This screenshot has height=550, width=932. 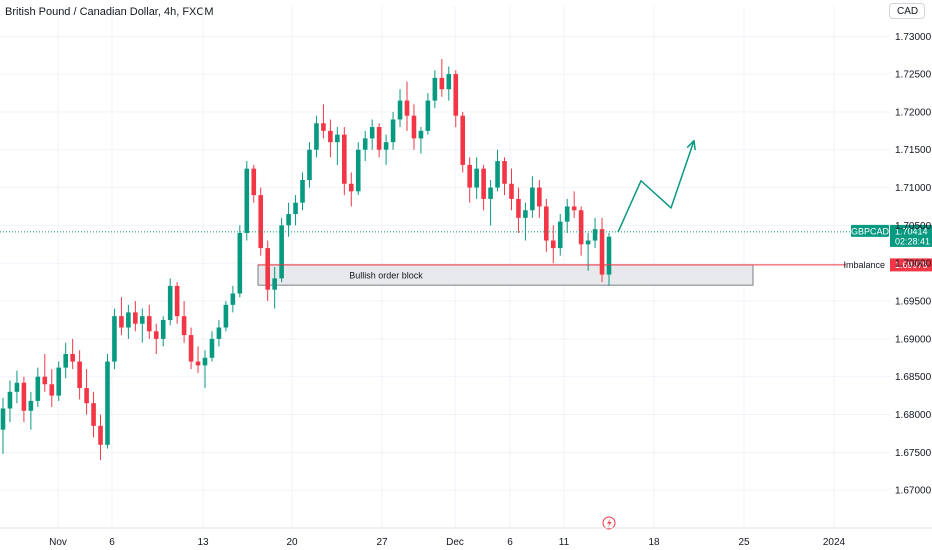 I want to click on price-tick-label: 1.69000, so click(x=913, y=339).